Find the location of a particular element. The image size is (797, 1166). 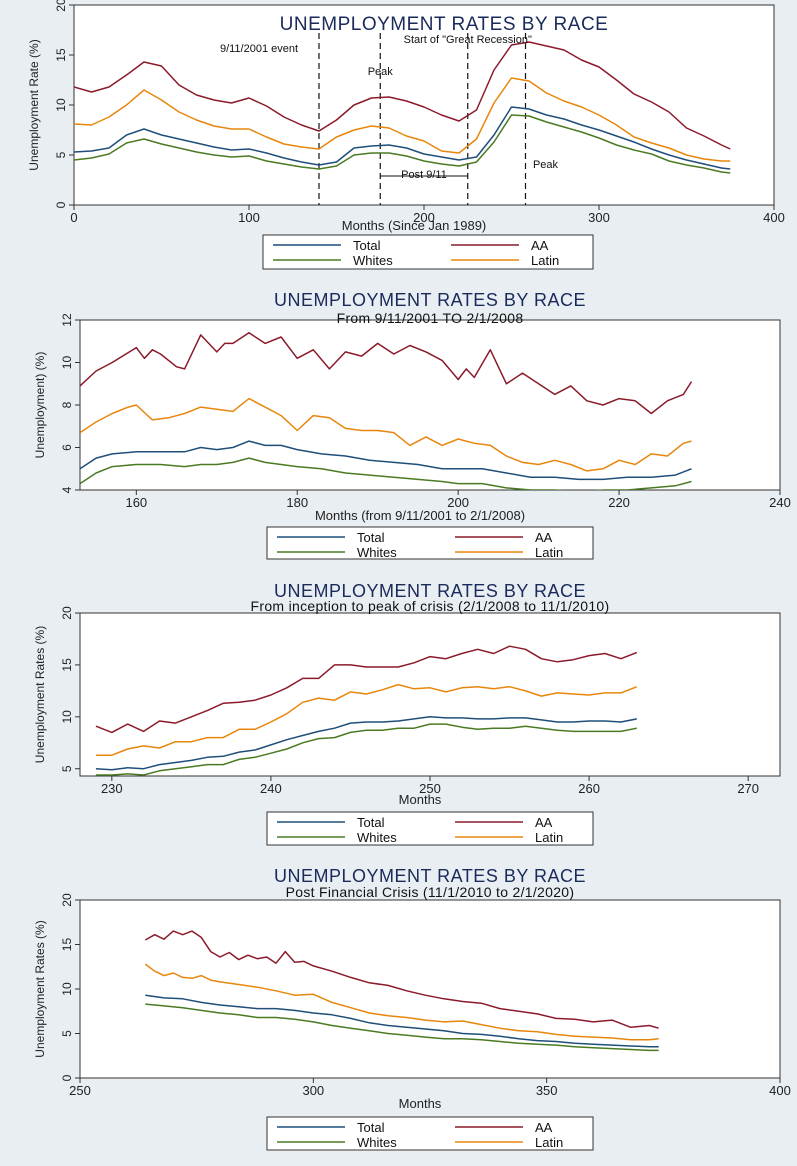

y-axis-label: Unemployment Rate (%) is located at coordinates (34, 104).